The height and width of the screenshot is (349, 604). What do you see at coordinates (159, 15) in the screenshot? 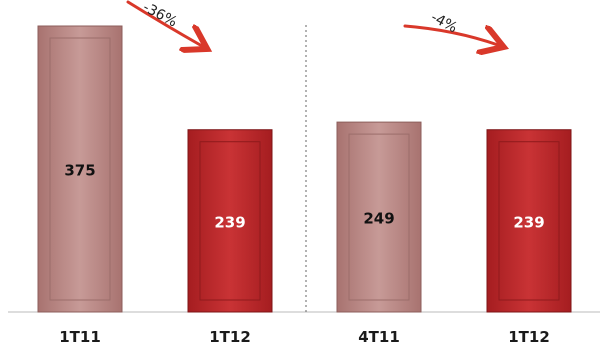
I see `change-label-1: -36%` at bounding box center [159, 15].